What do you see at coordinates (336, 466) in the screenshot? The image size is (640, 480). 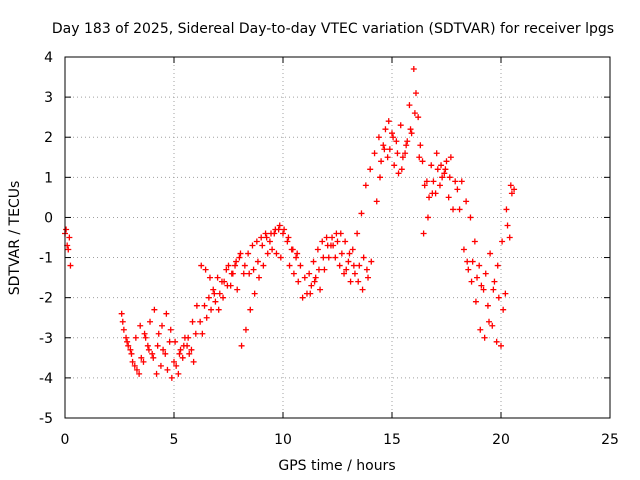 I see `x-axis-label: GPS time / hours` at bounding box center [336, 466].